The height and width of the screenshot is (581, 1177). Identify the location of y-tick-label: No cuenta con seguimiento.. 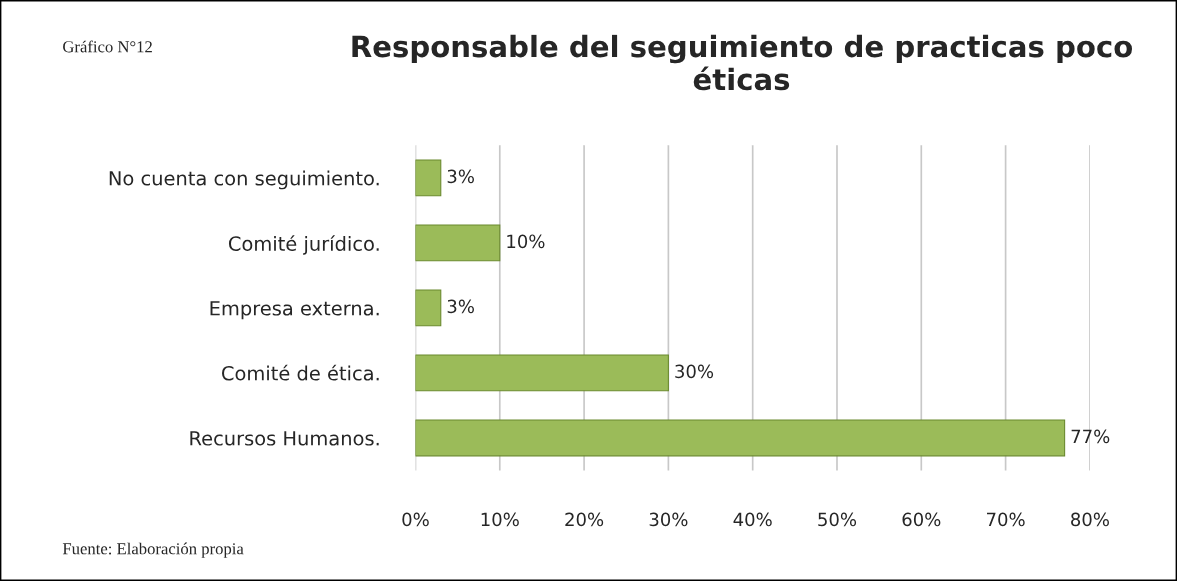
(244, 180).